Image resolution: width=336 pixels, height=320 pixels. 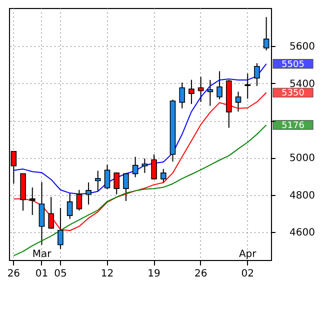 What do you see at coordinates (41, 274) in the screenshot?
I see `x-tick-label: 01` at bounding box center [41, 274].